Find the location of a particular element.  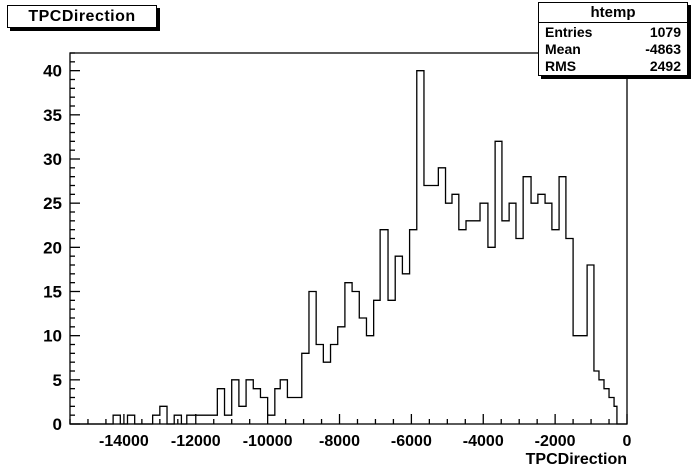

stats-row: Mean -4863 is located at coordinates (613, 49).